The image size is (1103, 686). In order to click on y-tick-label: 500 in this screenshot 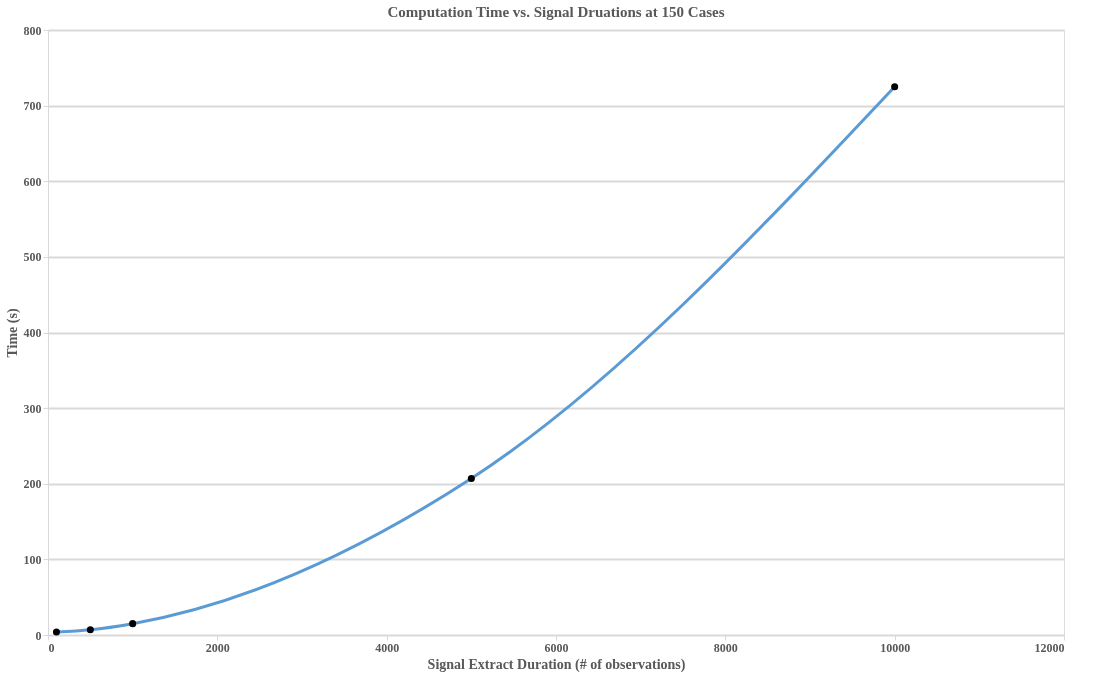, I will do `click(32, 257)`.